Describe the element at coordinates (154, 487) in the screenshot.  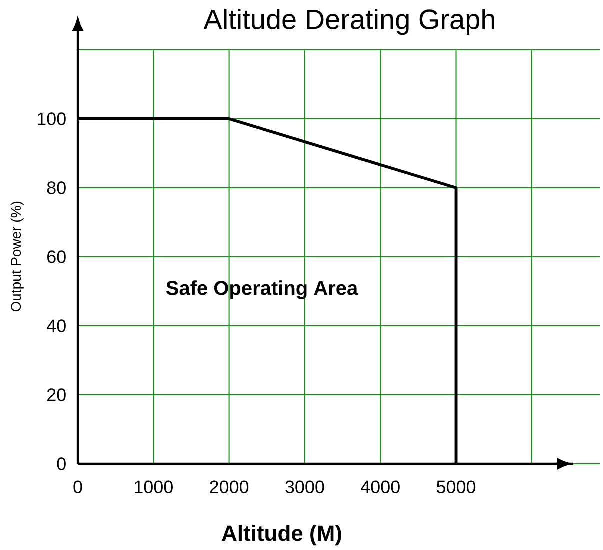
I see `x-tick-label: 1000` at that location.